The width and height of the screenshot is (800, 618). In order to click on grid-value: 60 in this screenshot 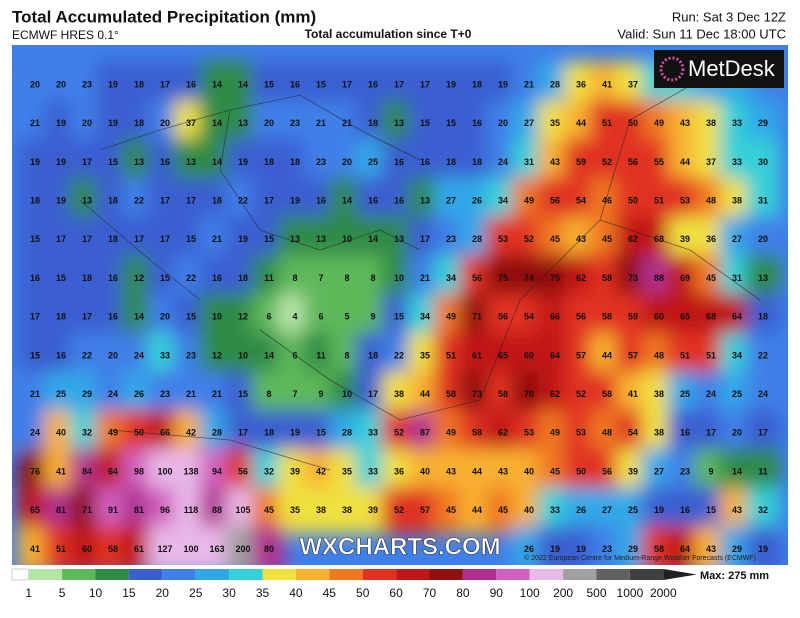, I will do `click(529, 355)`.